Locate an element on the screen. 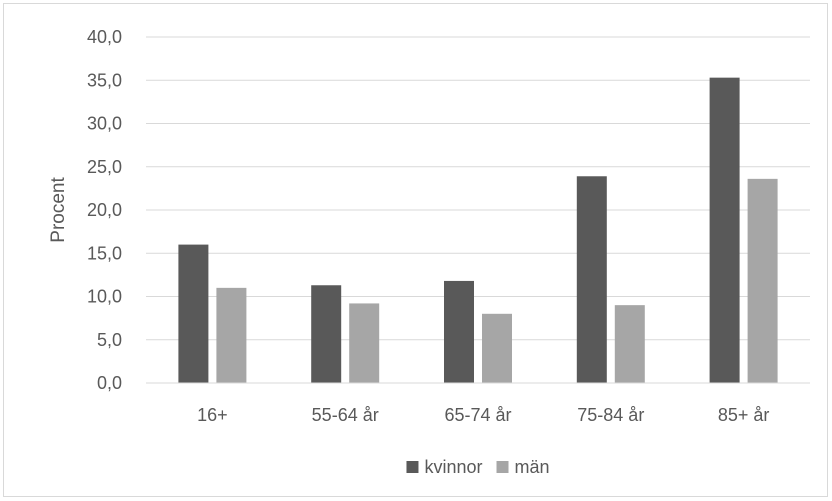  y-axis-title: Procent is located at coordinates (58, 210).